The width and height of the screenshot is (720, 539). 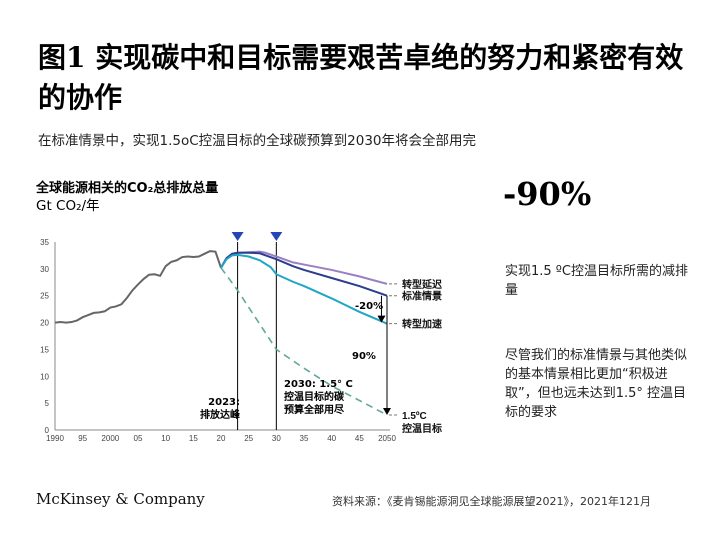 I want to click on series-label-4: 1.5ºC, so click(x=414, y=416).